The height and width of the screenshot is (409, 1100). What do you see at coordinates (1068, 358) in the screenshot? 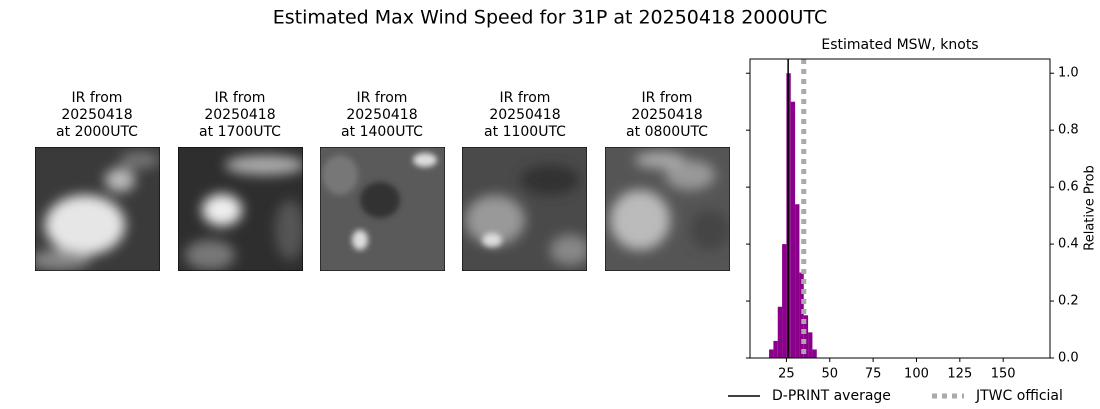
I see `y-tick-label: 0.0` at bounding box center [1068, 358].